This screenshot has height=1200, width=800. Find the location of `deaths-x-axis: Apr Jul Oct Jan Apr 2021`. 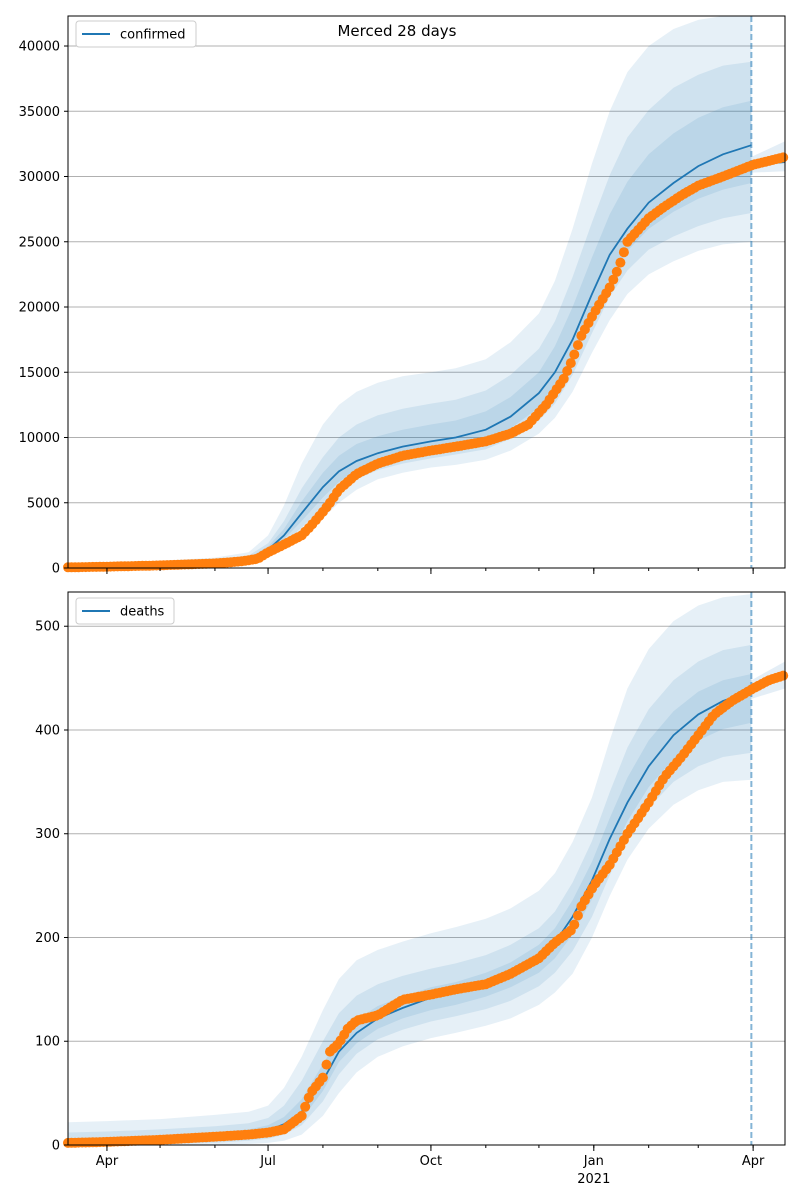

deaths-x-axis: Apr Jul Oct Jan Apr 2021 is located at coordinates (430, 1166).